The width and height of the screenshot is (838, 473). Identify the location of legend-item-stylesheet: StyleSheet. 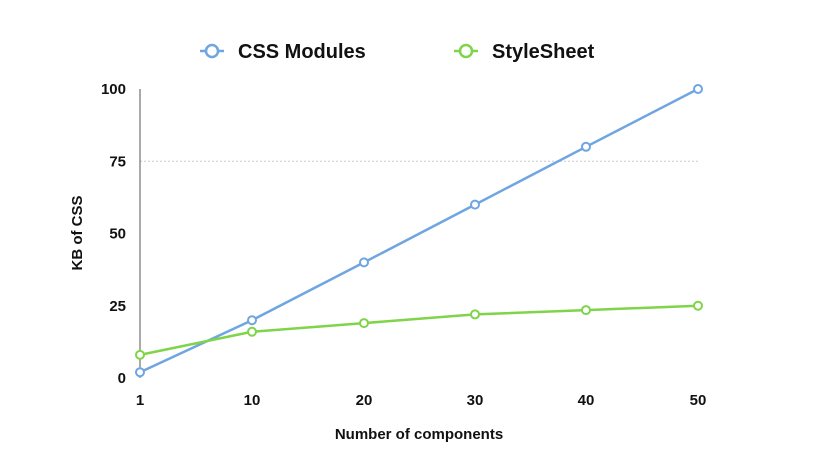
(524, 52).